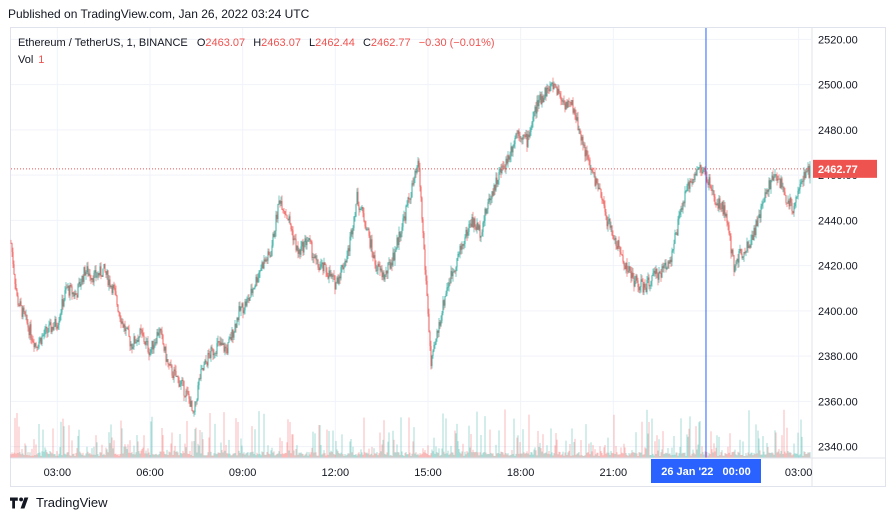  What do you see at coordinates (103, 43) in the screenshot?
I see `symbol-title: Ethereum / TetherUS, 1, BINANCE` at bounding box center [103, 43].